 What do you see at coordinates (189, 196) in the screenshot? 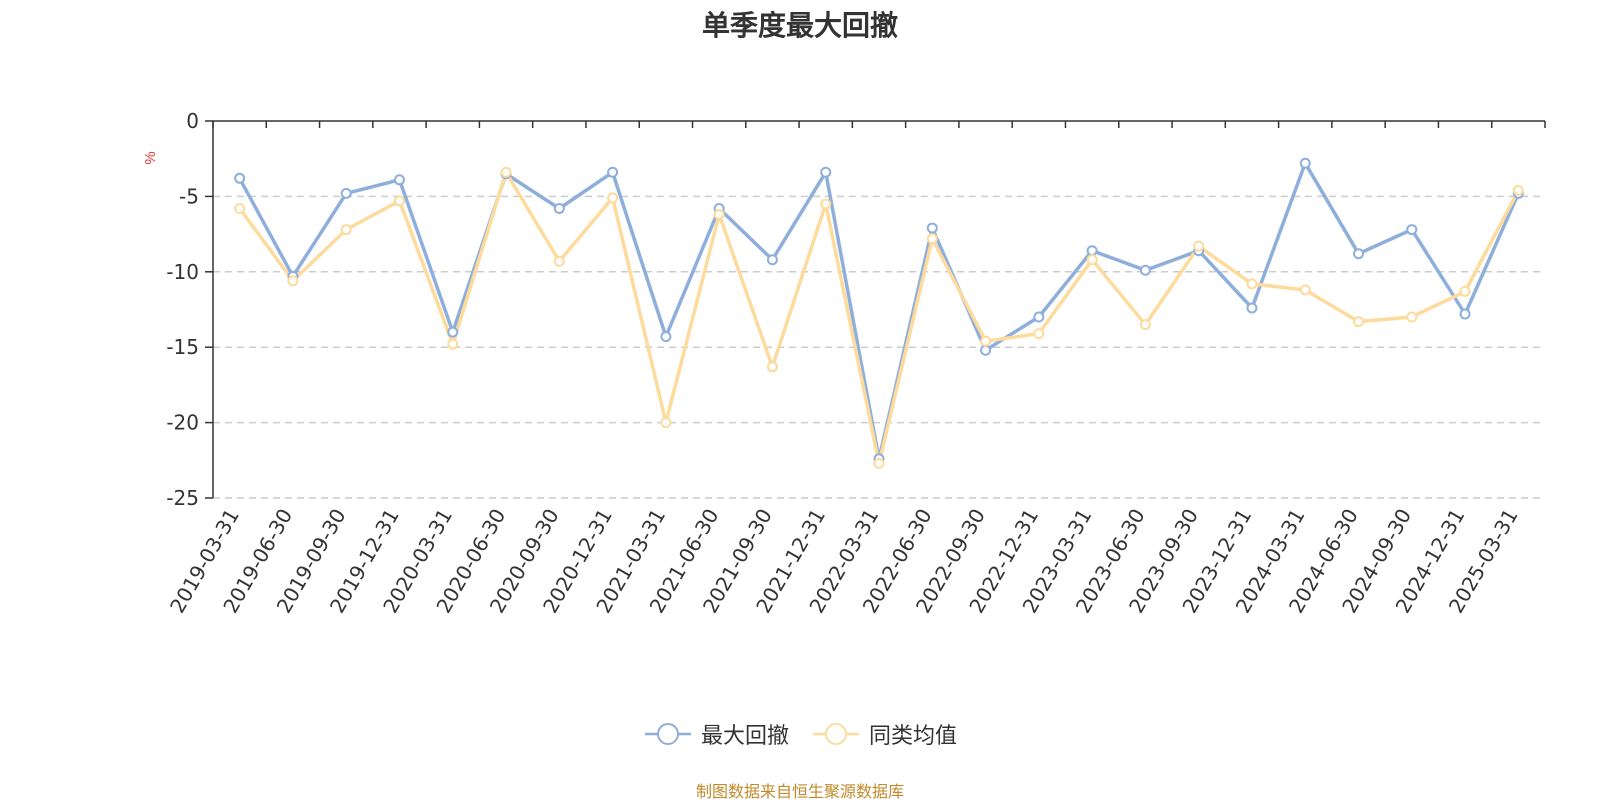
I see `y-tick-label: -5` at bounding box center [189, 196].